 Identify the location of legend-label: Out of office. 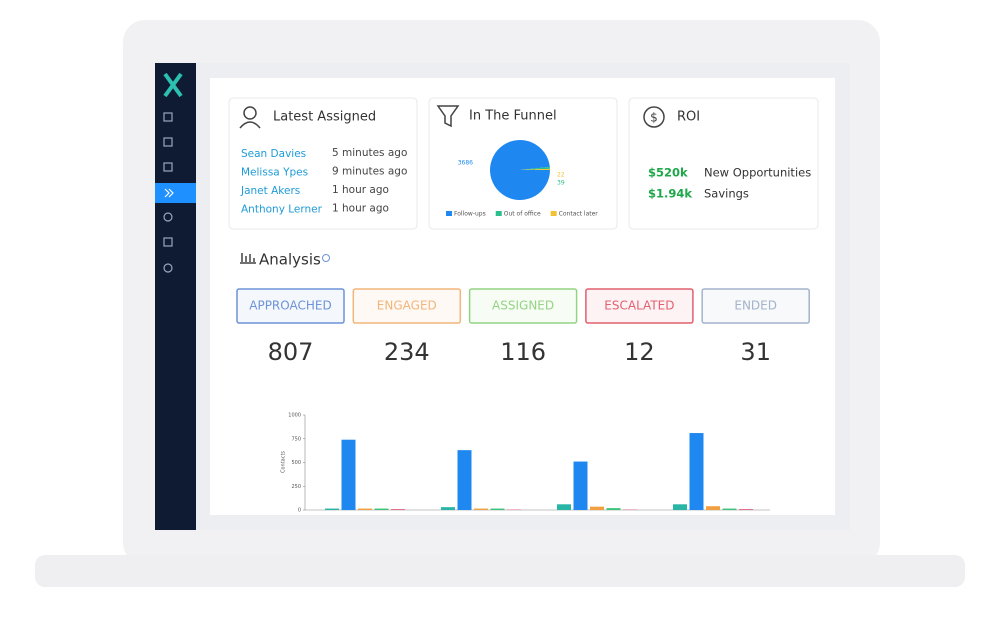
(522, 214).